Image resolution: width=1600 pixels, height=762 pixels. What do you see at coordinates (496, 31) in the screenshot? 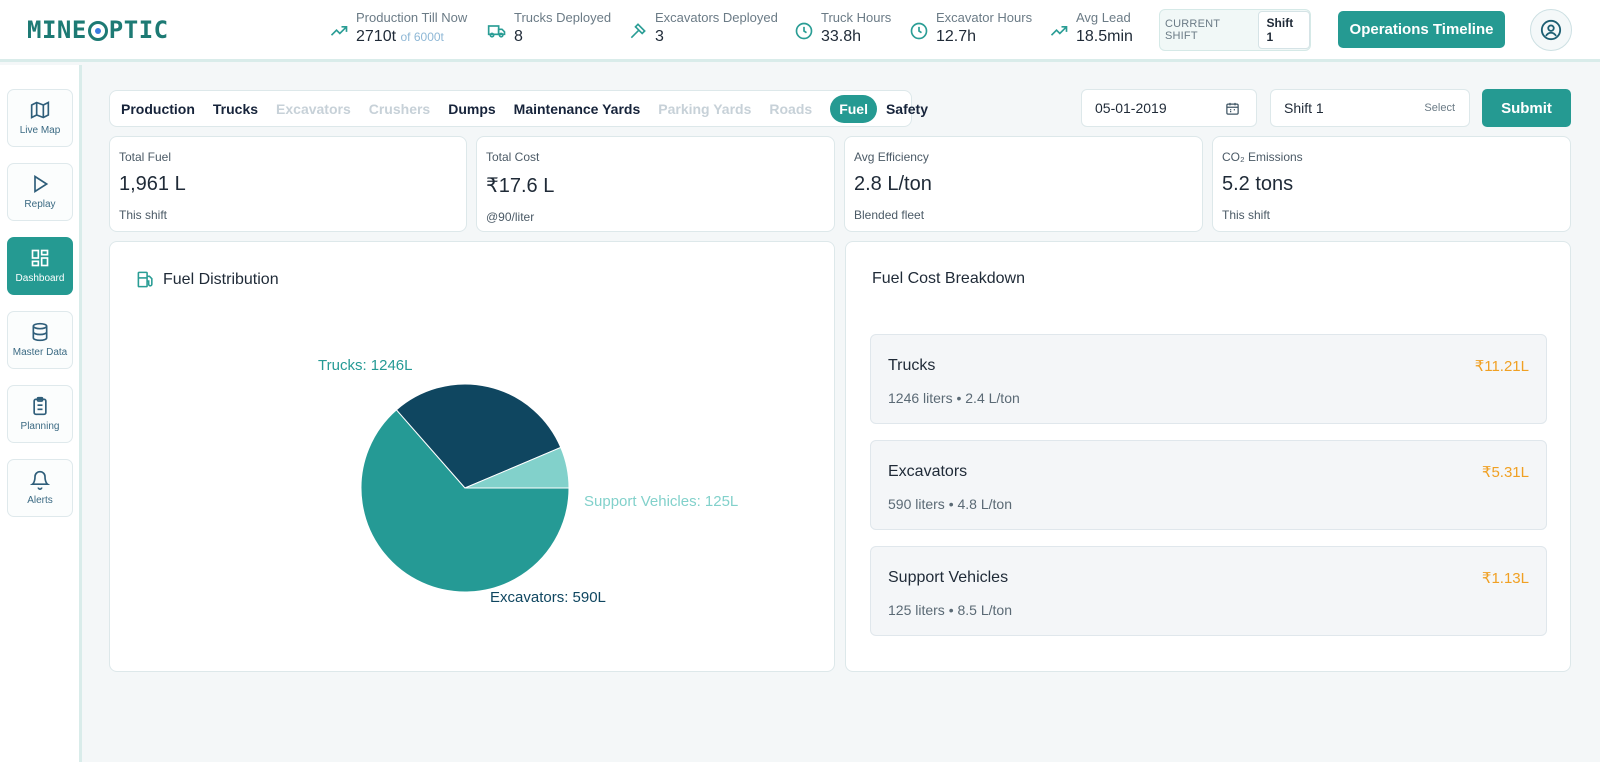
I see `truck-icon` at bounding box center [496, 31].